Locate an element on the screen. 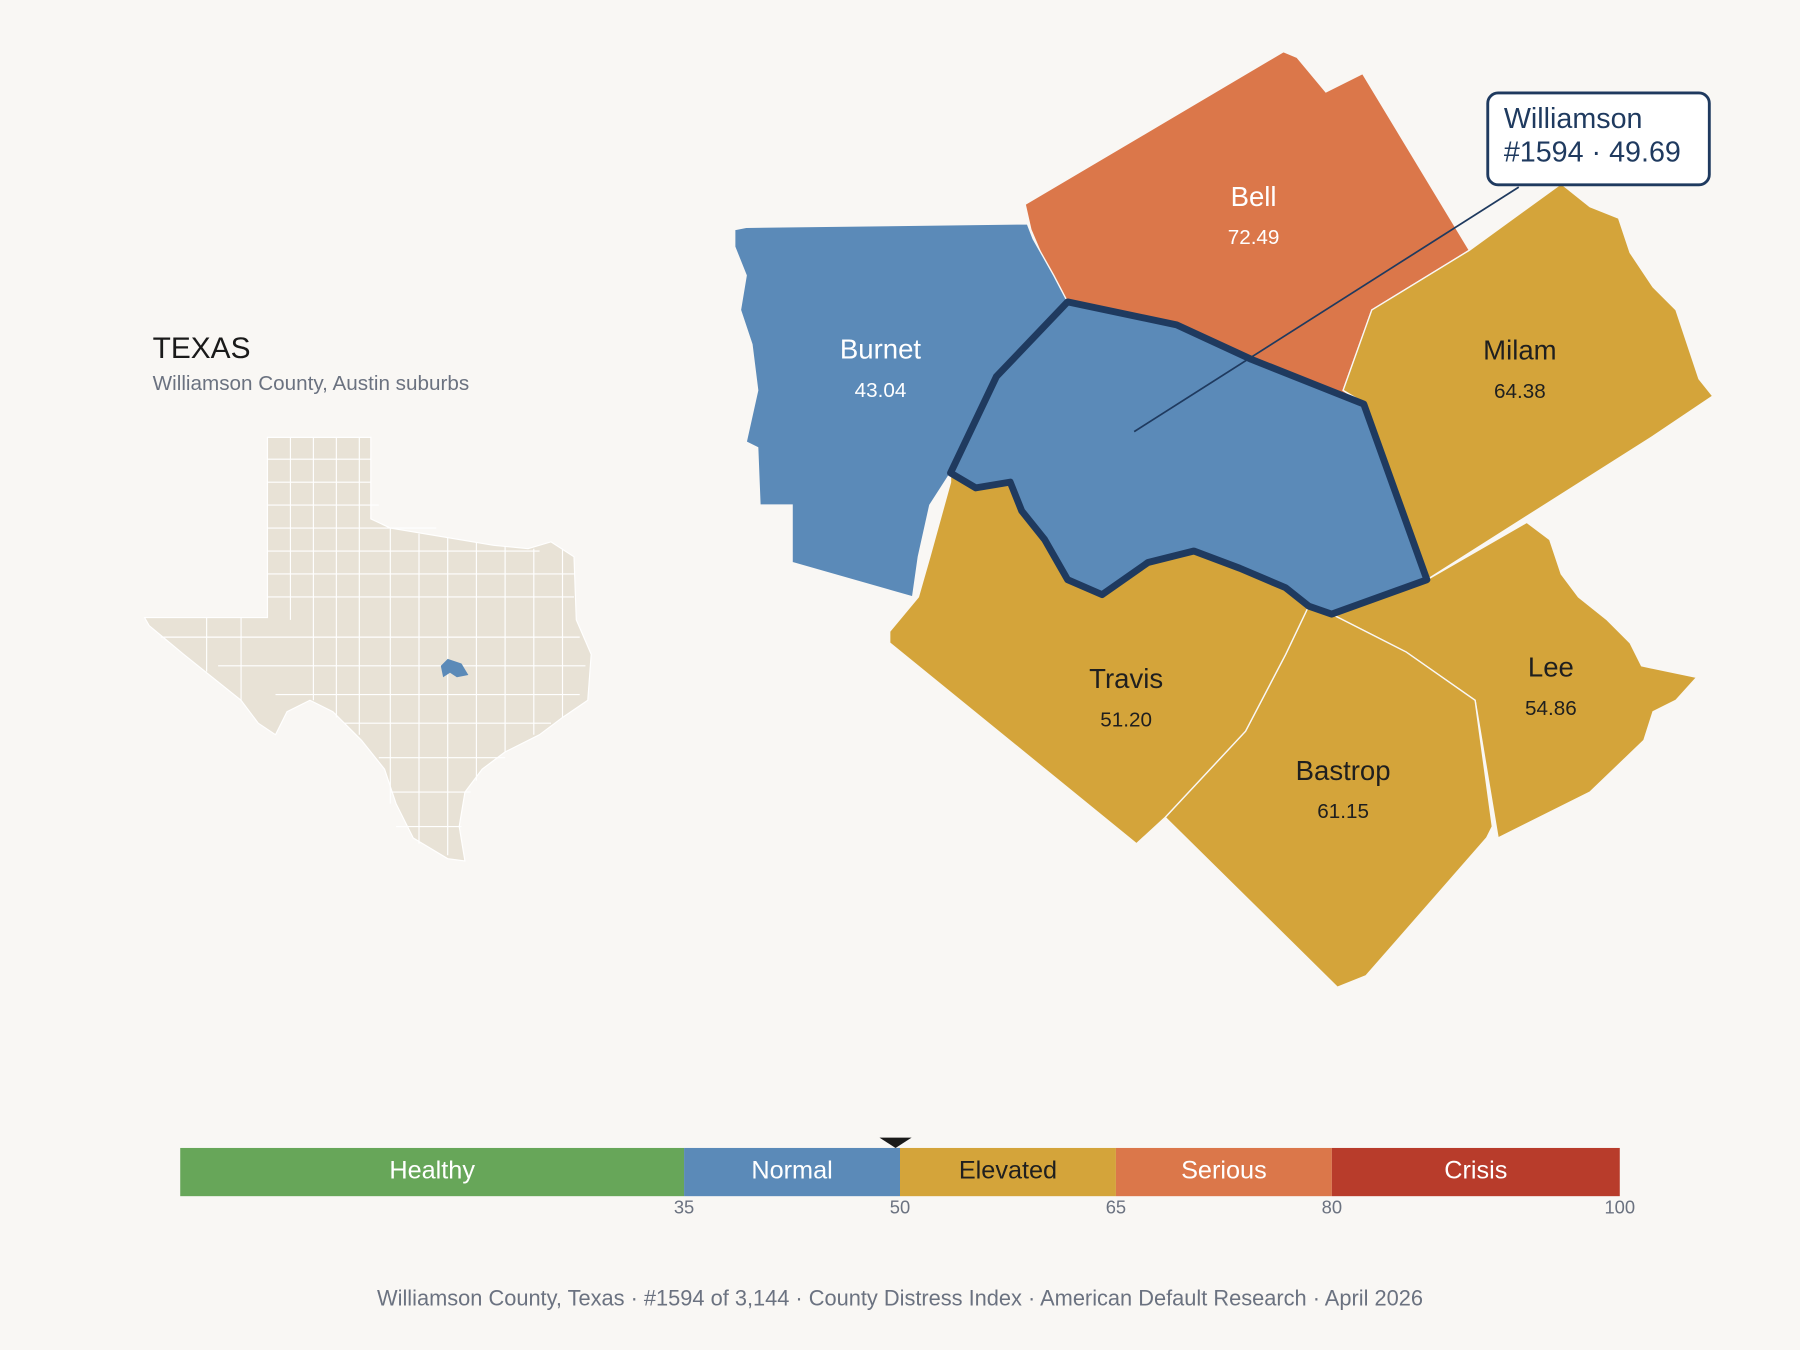 The width and height of the screenshot is (1800, 1350). scale-marker is located at coordinates (895, 1142).